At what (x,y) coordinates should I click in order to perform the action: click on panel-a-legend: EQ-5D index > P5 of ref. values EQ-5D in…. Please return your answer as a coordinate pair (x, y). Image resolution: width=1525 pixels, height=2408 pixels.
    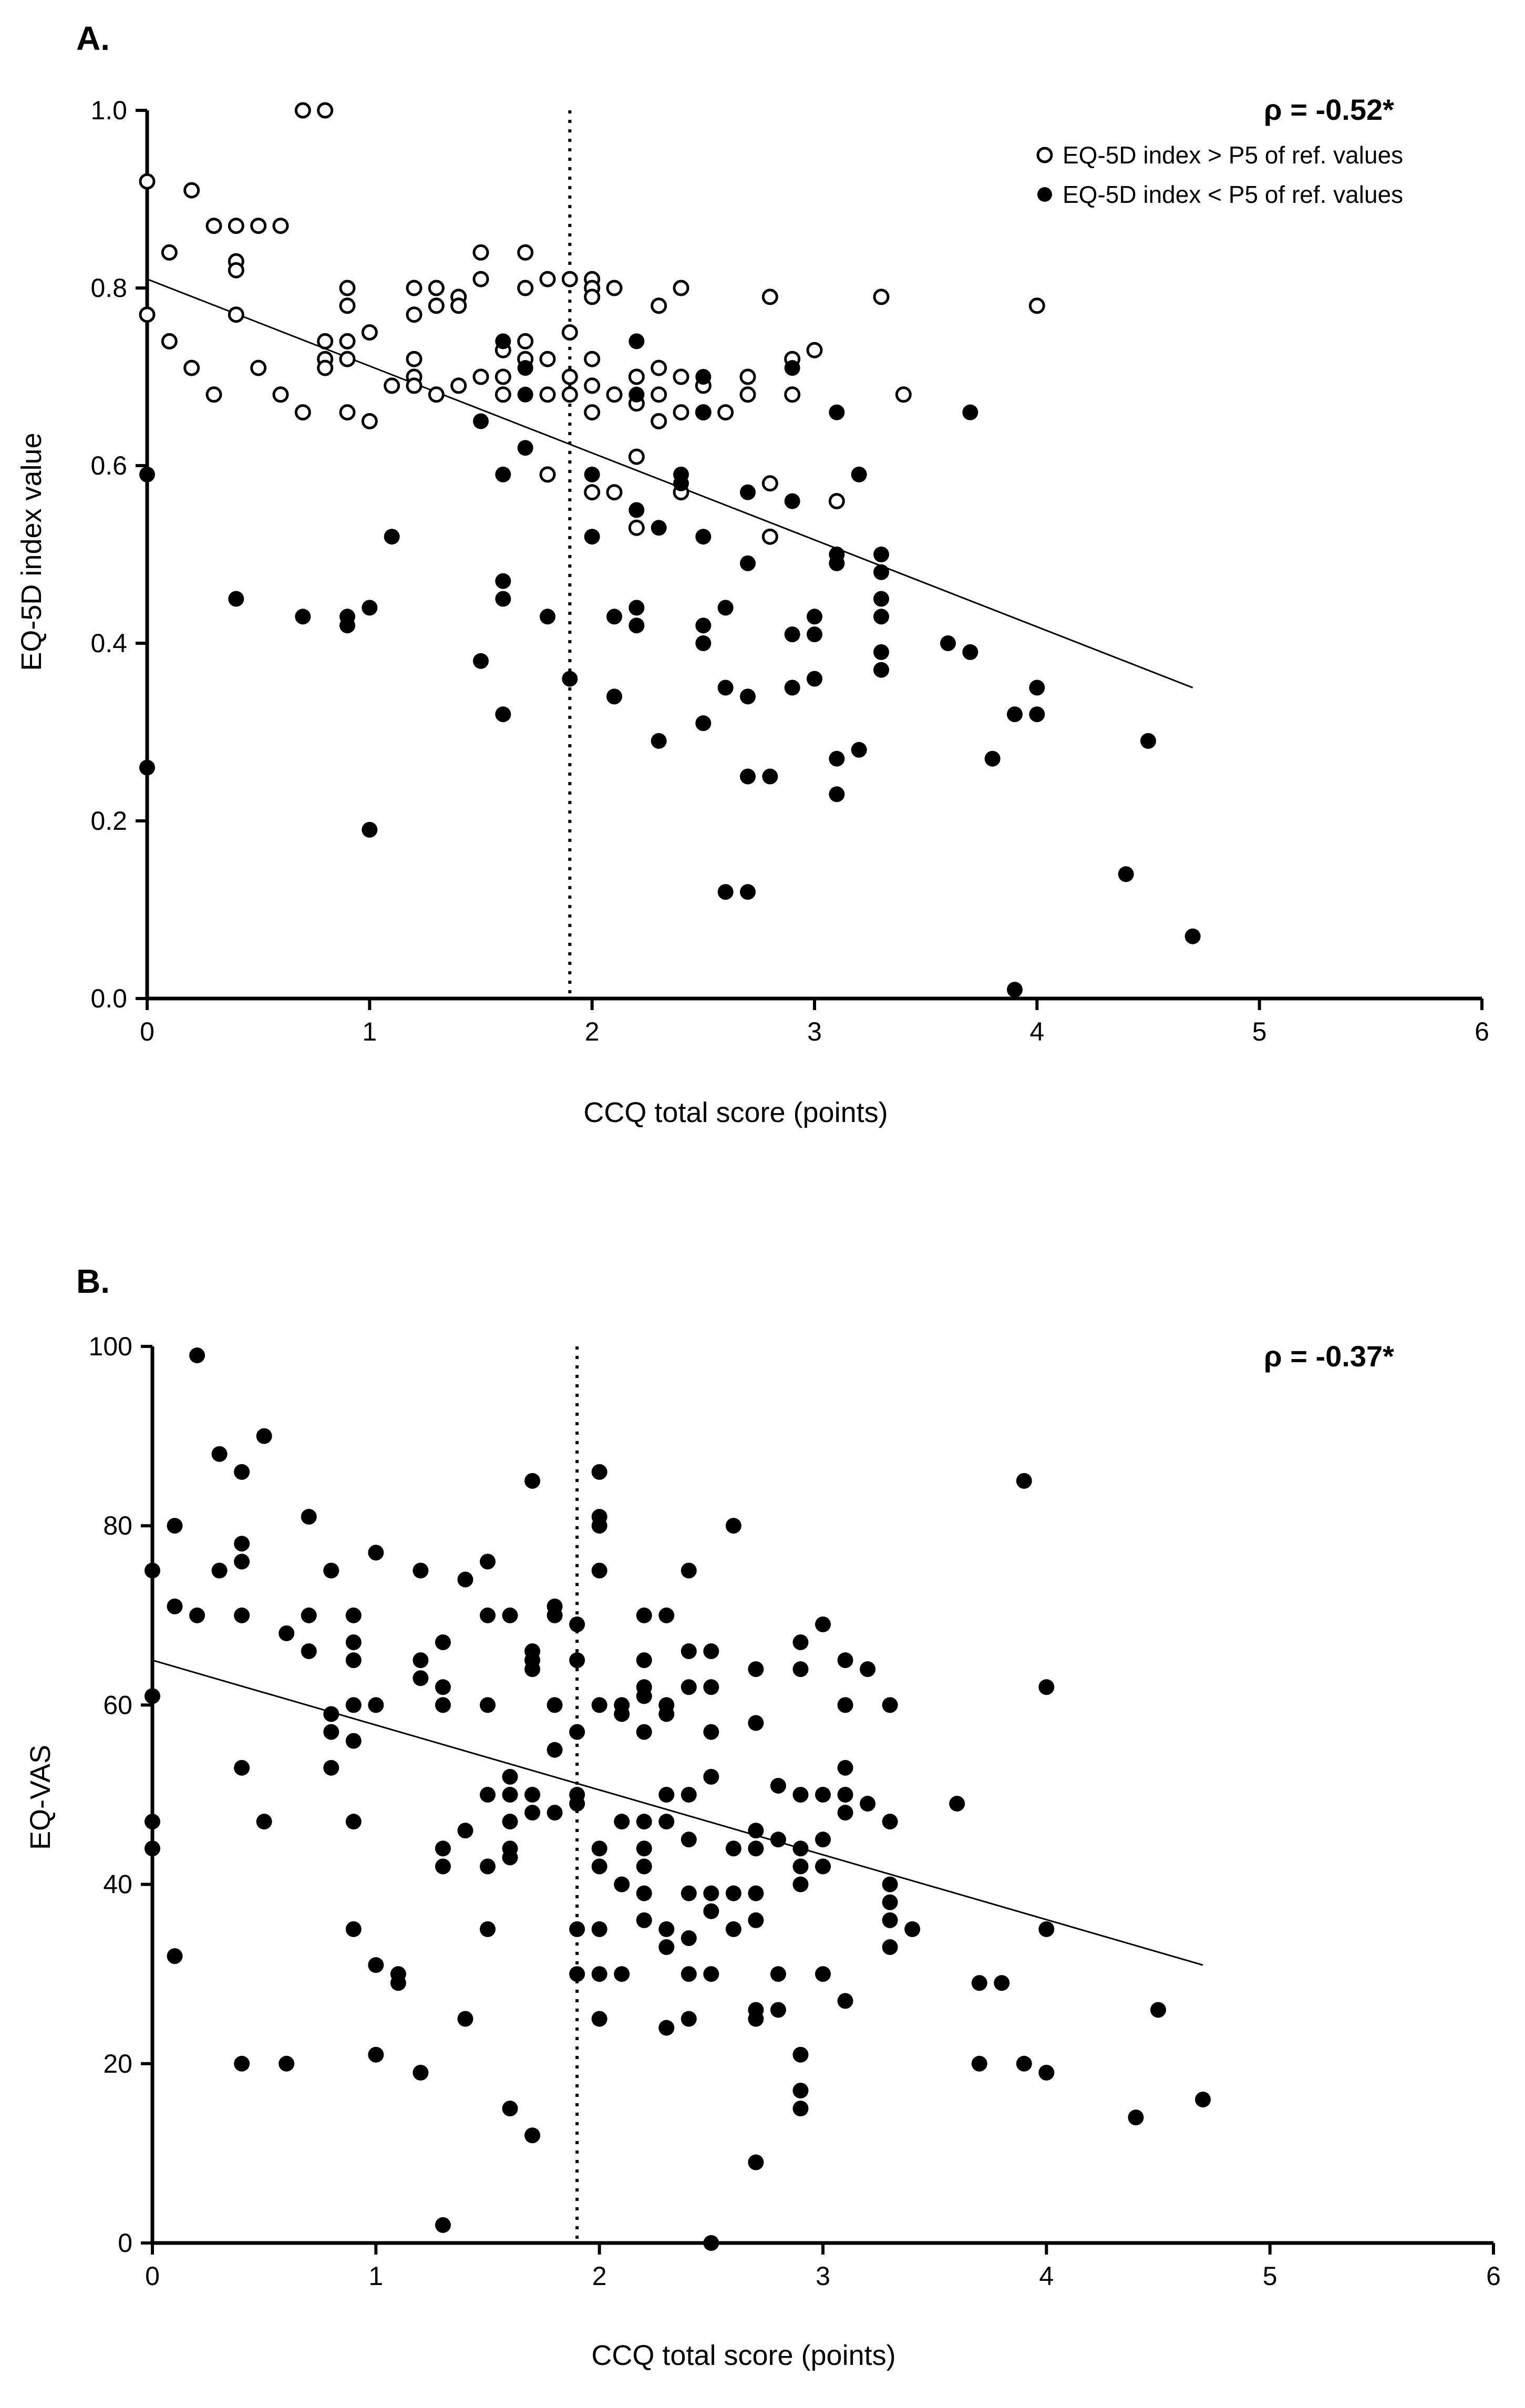
    Looking at the image, I should click on (1219, 174).